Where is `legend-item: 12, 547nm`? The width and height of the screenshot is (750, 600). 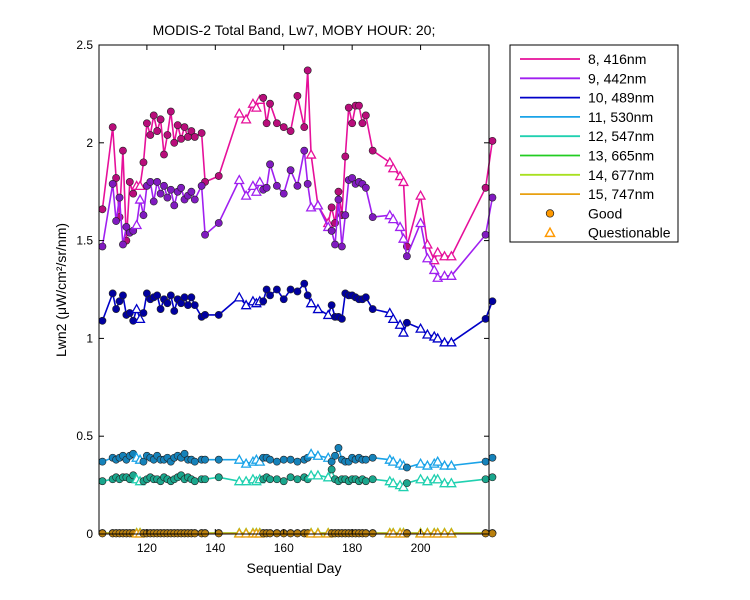
legend-item: 12, 547nm is located at coordinates (587, 136).